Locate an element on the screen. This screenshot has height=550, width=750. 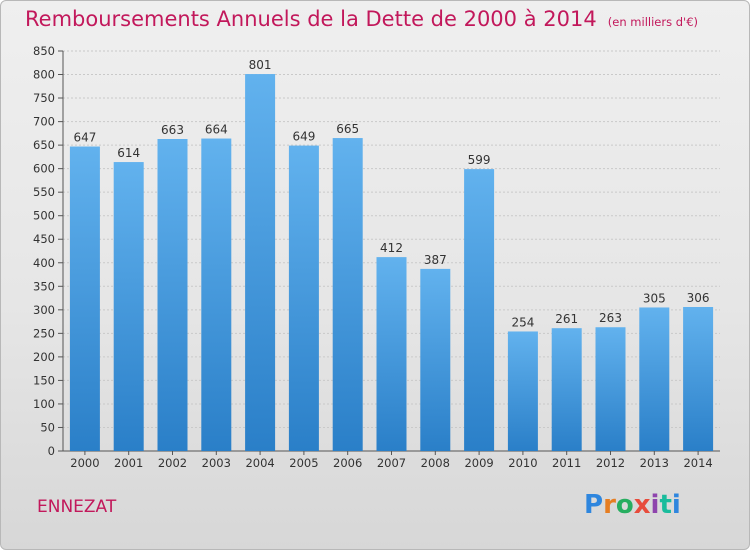
data-label: 665 is located at coordinates (347, 129).